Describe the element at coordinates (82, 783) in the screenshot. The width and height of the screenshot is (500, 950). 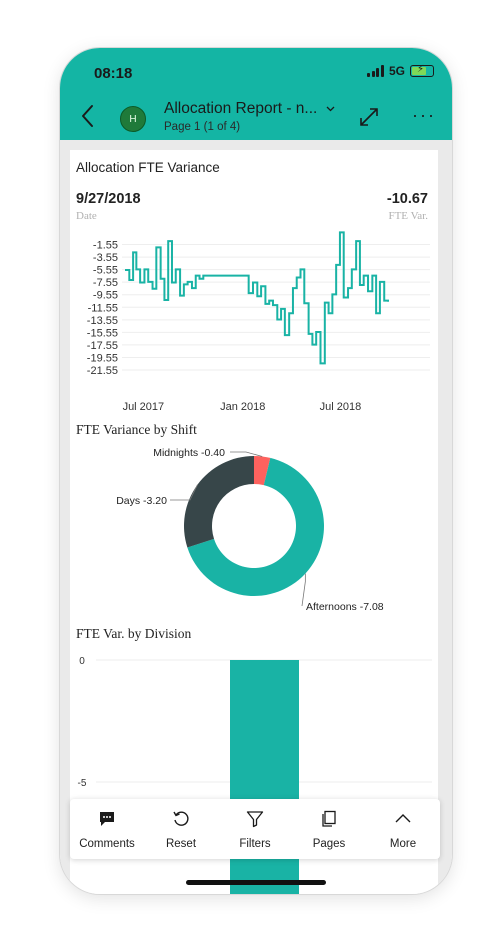
I see `bar-y-tick-label: -5` at that location.